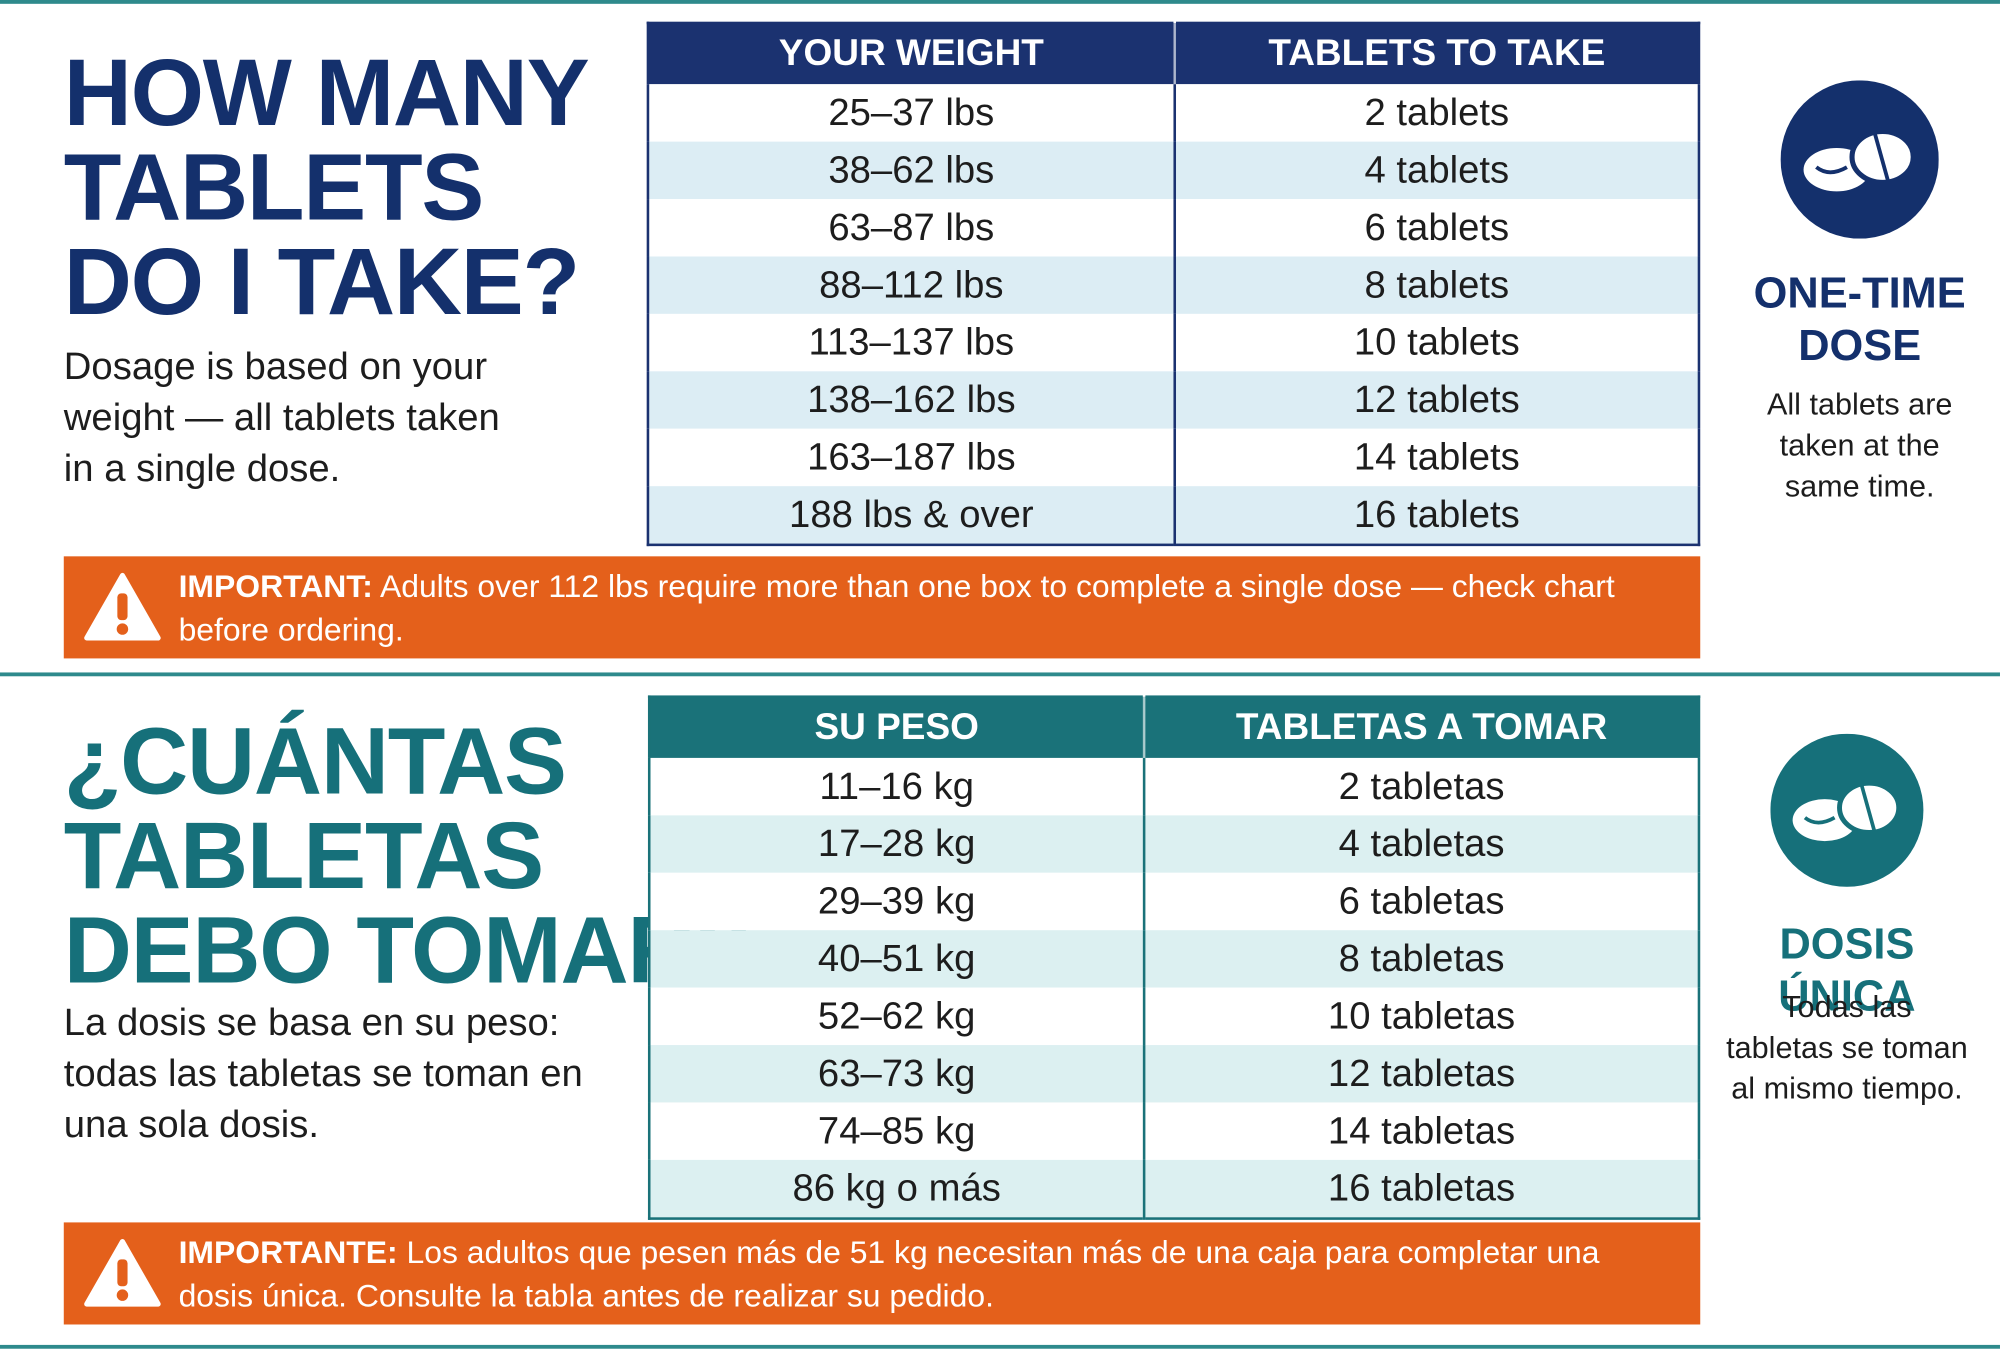  I want to click on table-row: 188 lbs & over 16 tablets, so click(1173, 515).